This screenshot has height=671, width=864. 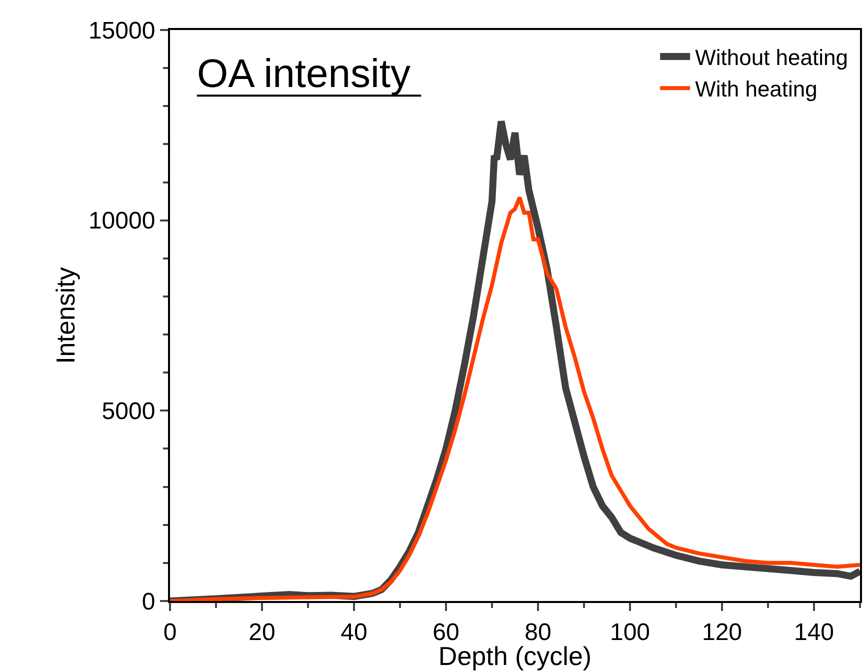 What do you see at coordinates (722, 632) in the screenshot?
I see `x-tick-label: 120` at bounding box center [722, 632].